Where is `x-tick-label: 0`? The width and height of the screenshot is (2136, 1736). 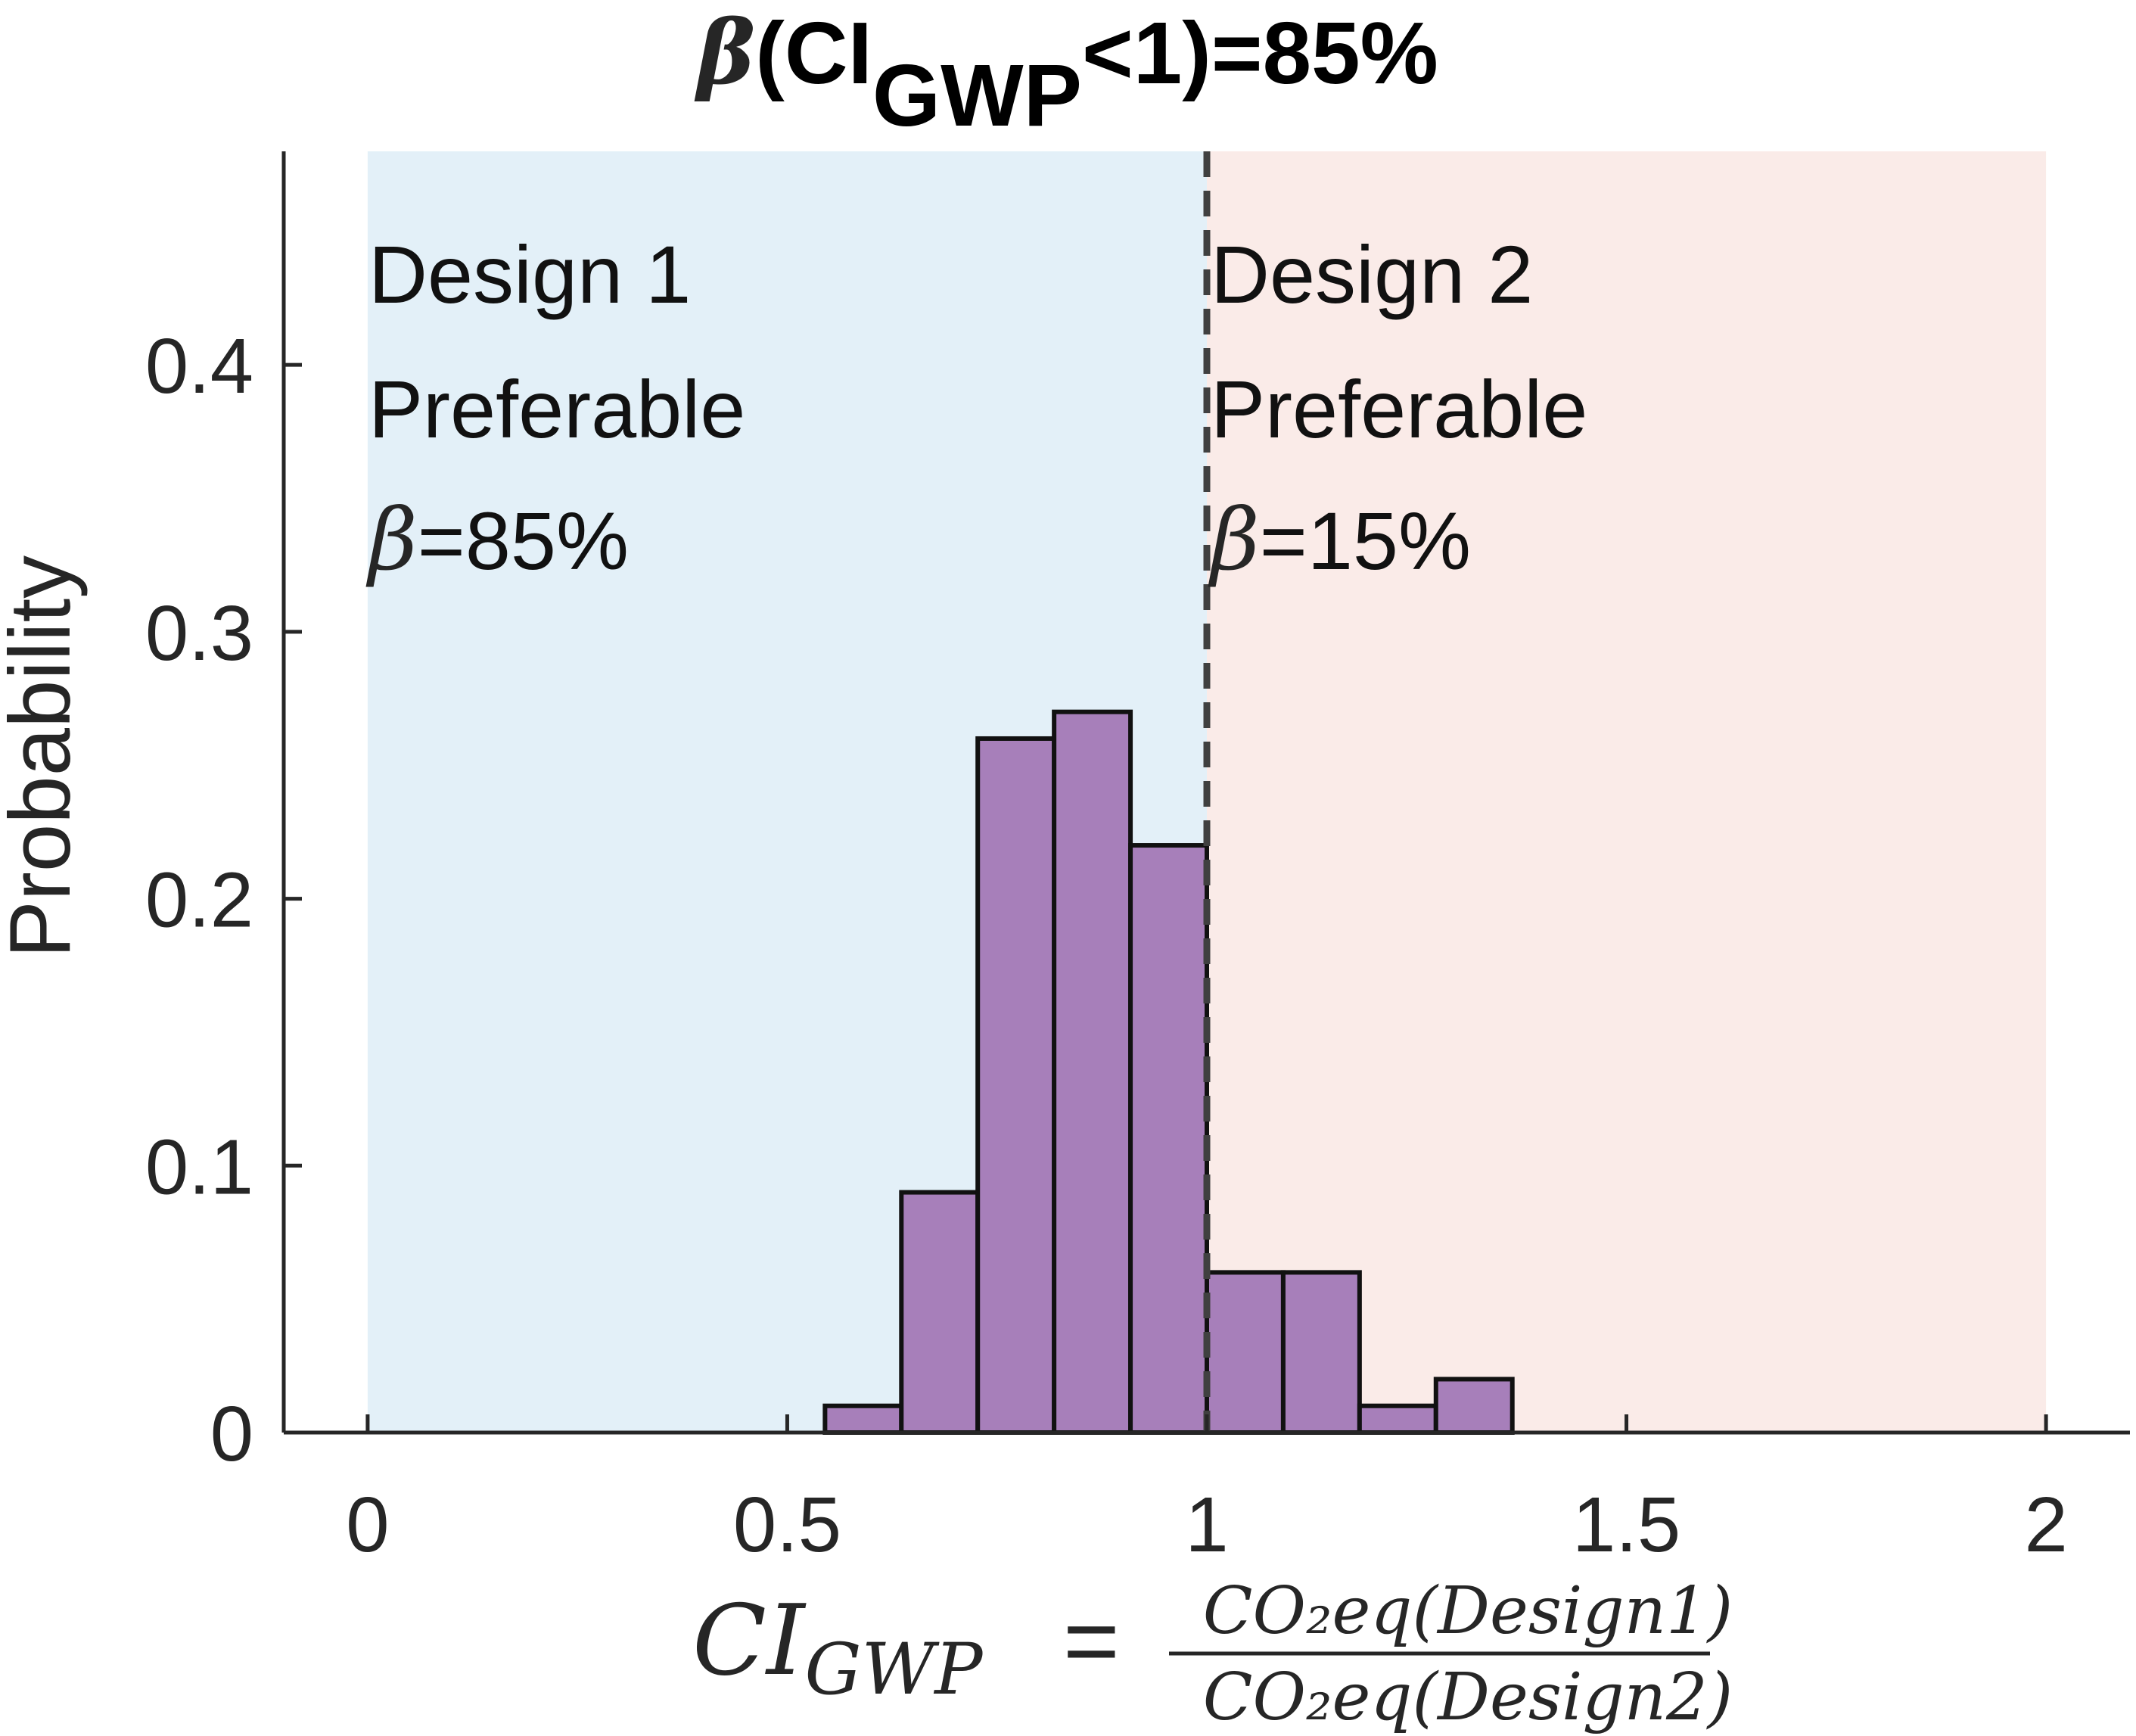
x-tick-label: 0 is located at coordinates (367, 1524).